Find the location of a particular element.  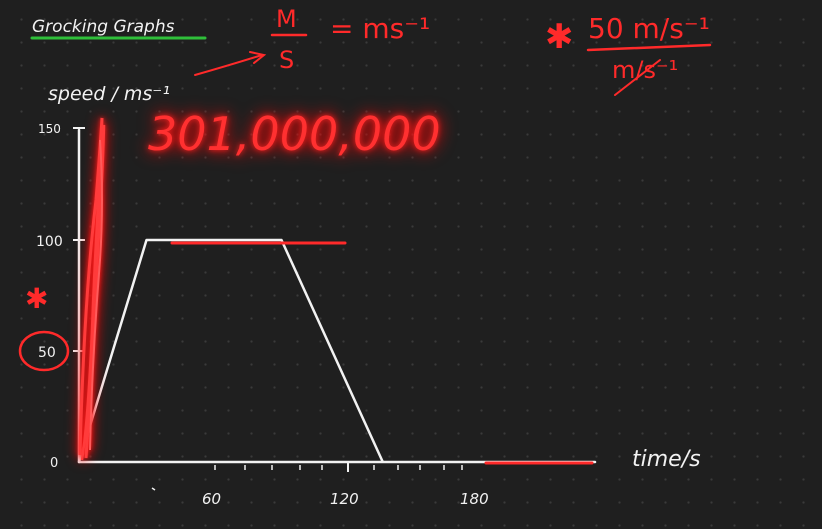

unit-result: = ms⁻¹ is located at coordinates (380, 28).